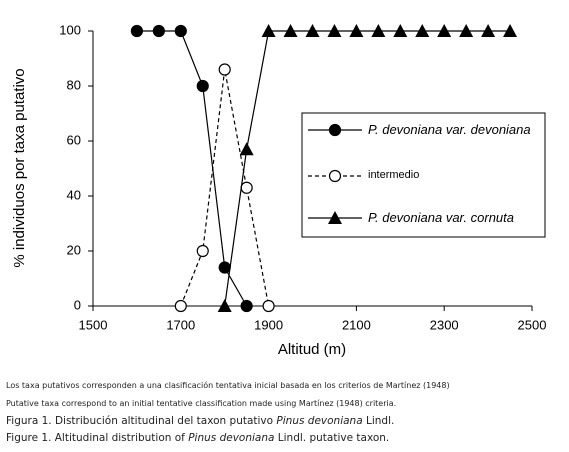  What do you see at coordinates (449, 129) in the screenshot?
I see `legend-label: P. devoniana var. devoniana` at bounding box center [449, 129].